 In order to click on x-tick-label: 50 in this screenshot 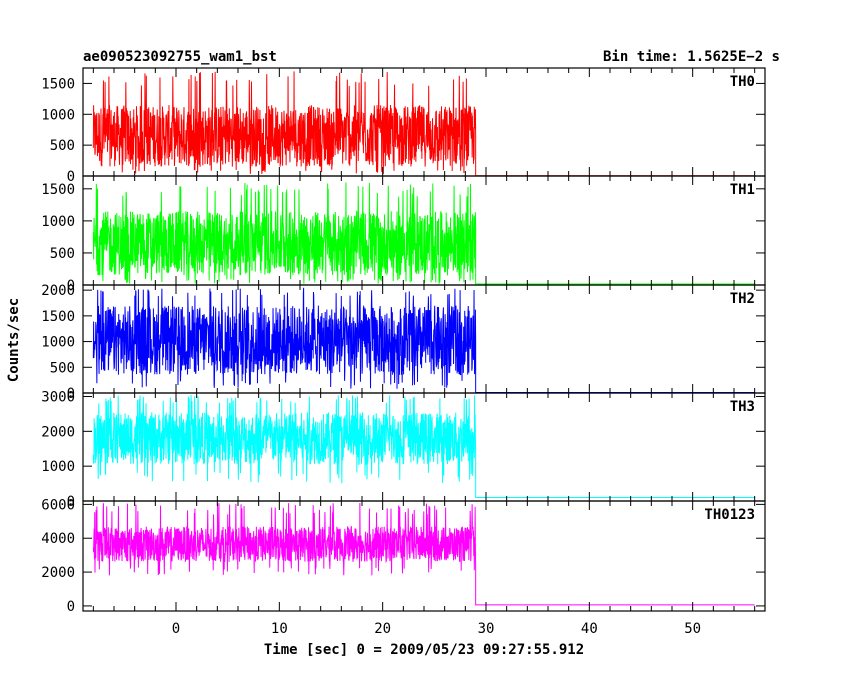, I will do `click(692, 629)`.